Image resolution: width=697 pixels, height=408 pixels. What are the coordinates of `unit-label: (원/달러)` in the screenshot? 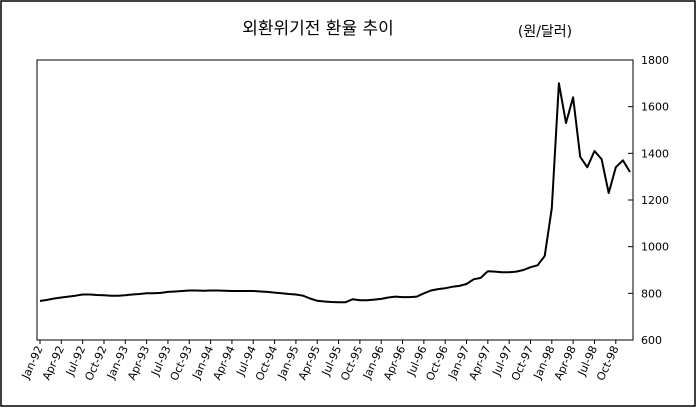 It's located at (545, 32).